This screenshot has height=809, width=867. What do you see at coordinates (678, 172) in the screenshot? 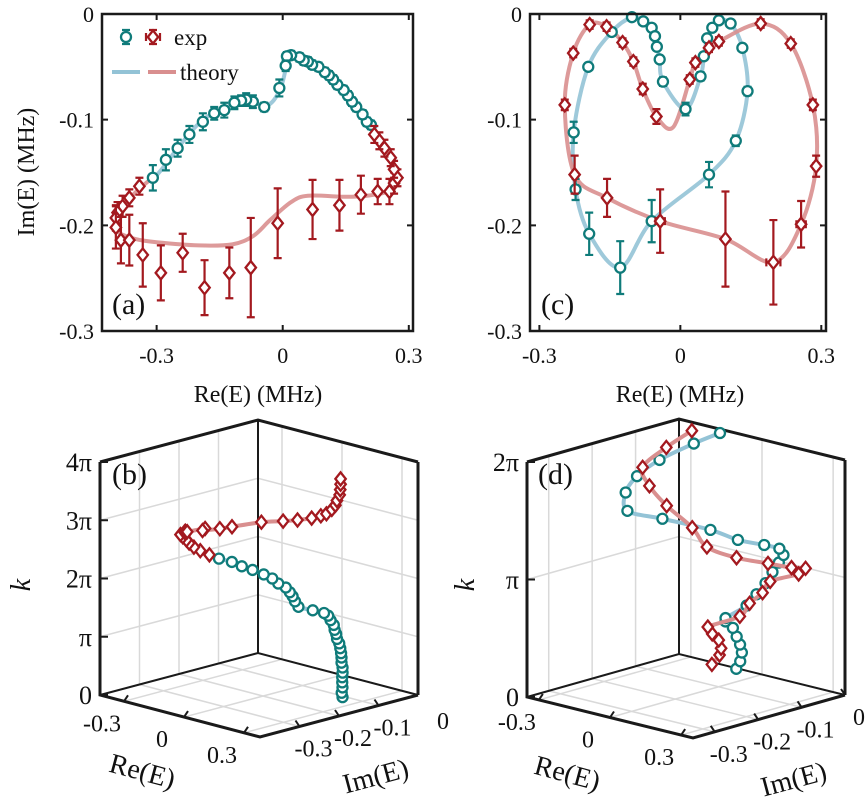
I see `plot-frame` at bounding box center [678, 172].